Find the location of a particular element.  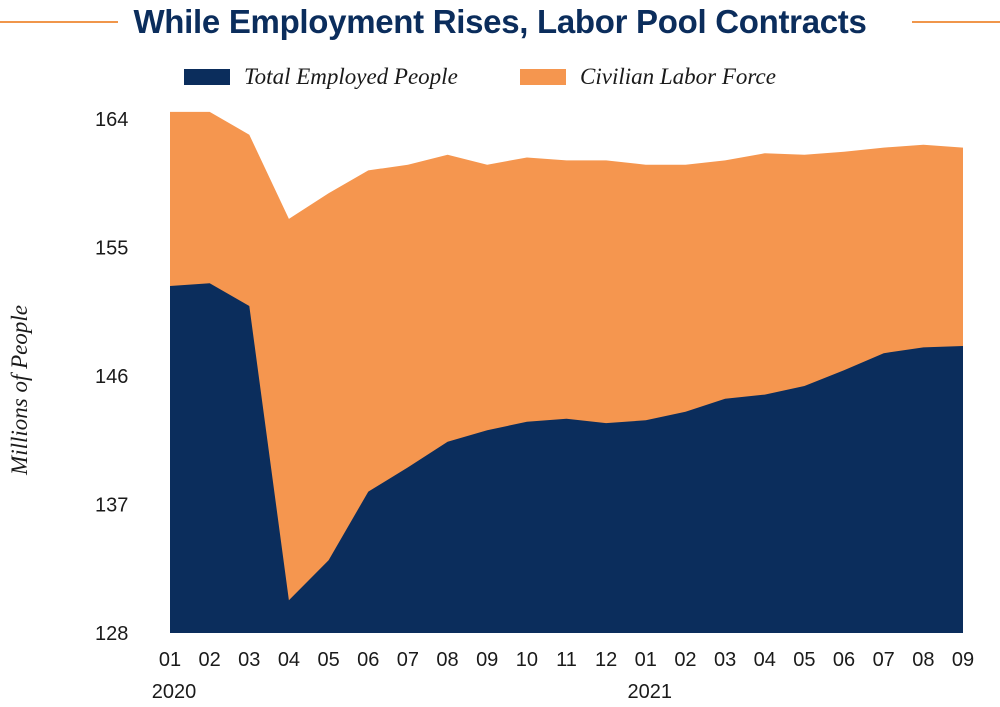

y-tick-label: 155 is located at coordinates (111, 249).